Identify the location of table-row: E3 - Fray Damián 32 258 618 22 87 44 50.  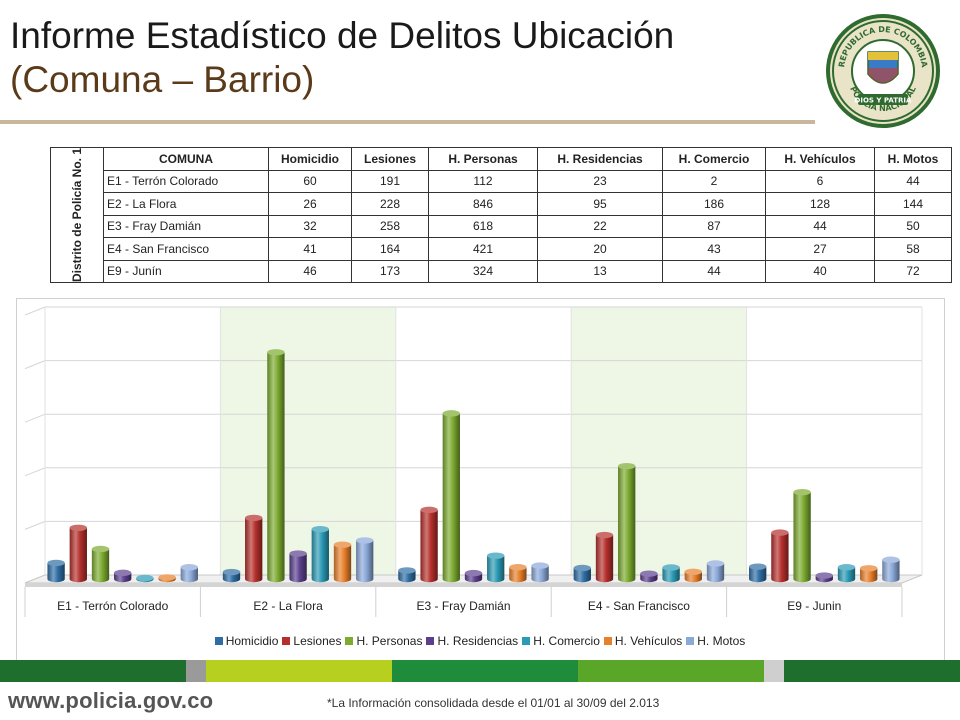
(501, 226).